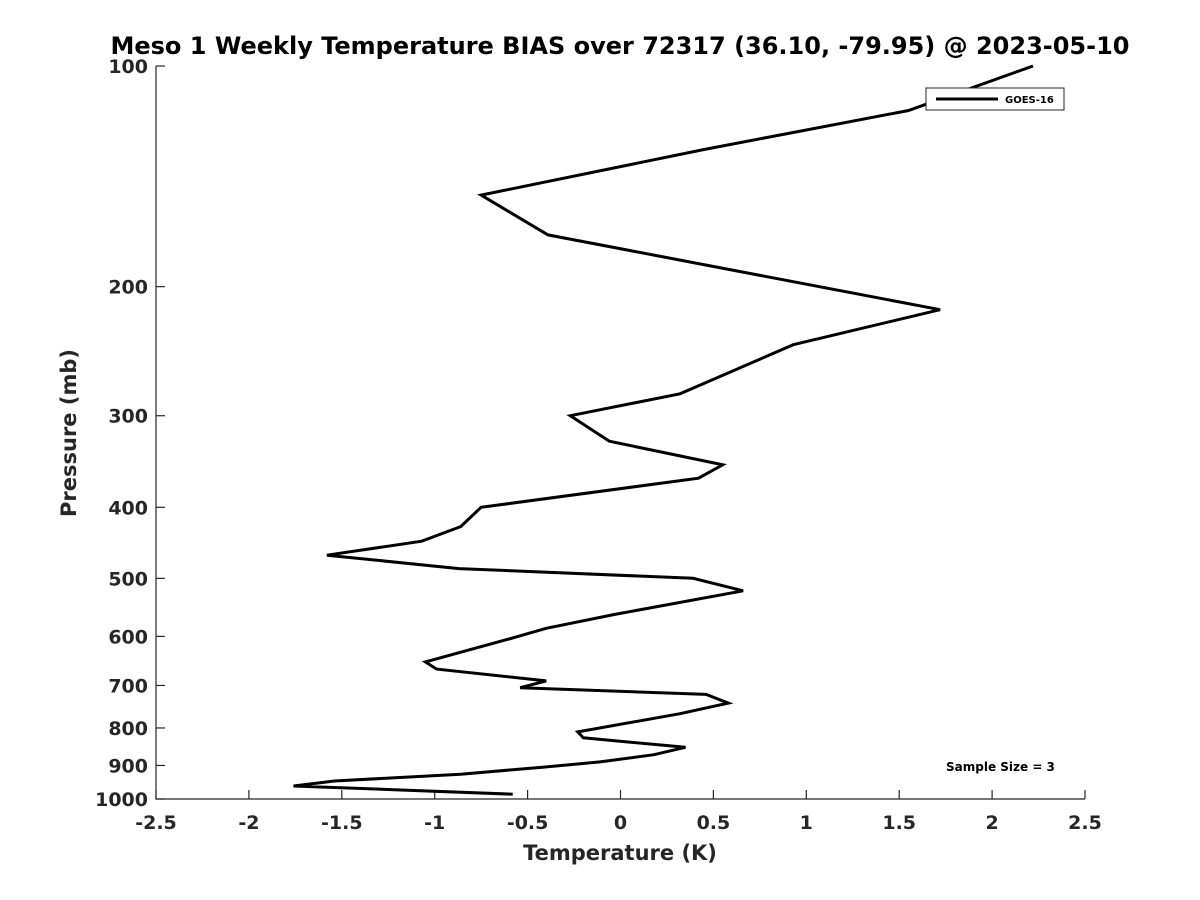 This screenshot has width=1200, height=900. I want to click on x-tick-label: -1.5, so click(342, 823).